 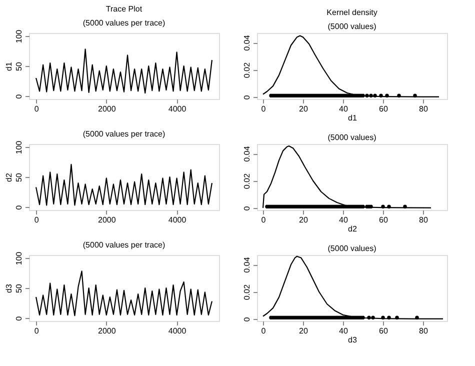 What do you see at coordinates (9, 66) in the screenshot?
I see `y-axis-title: d1` at bounding box center [9, 66].